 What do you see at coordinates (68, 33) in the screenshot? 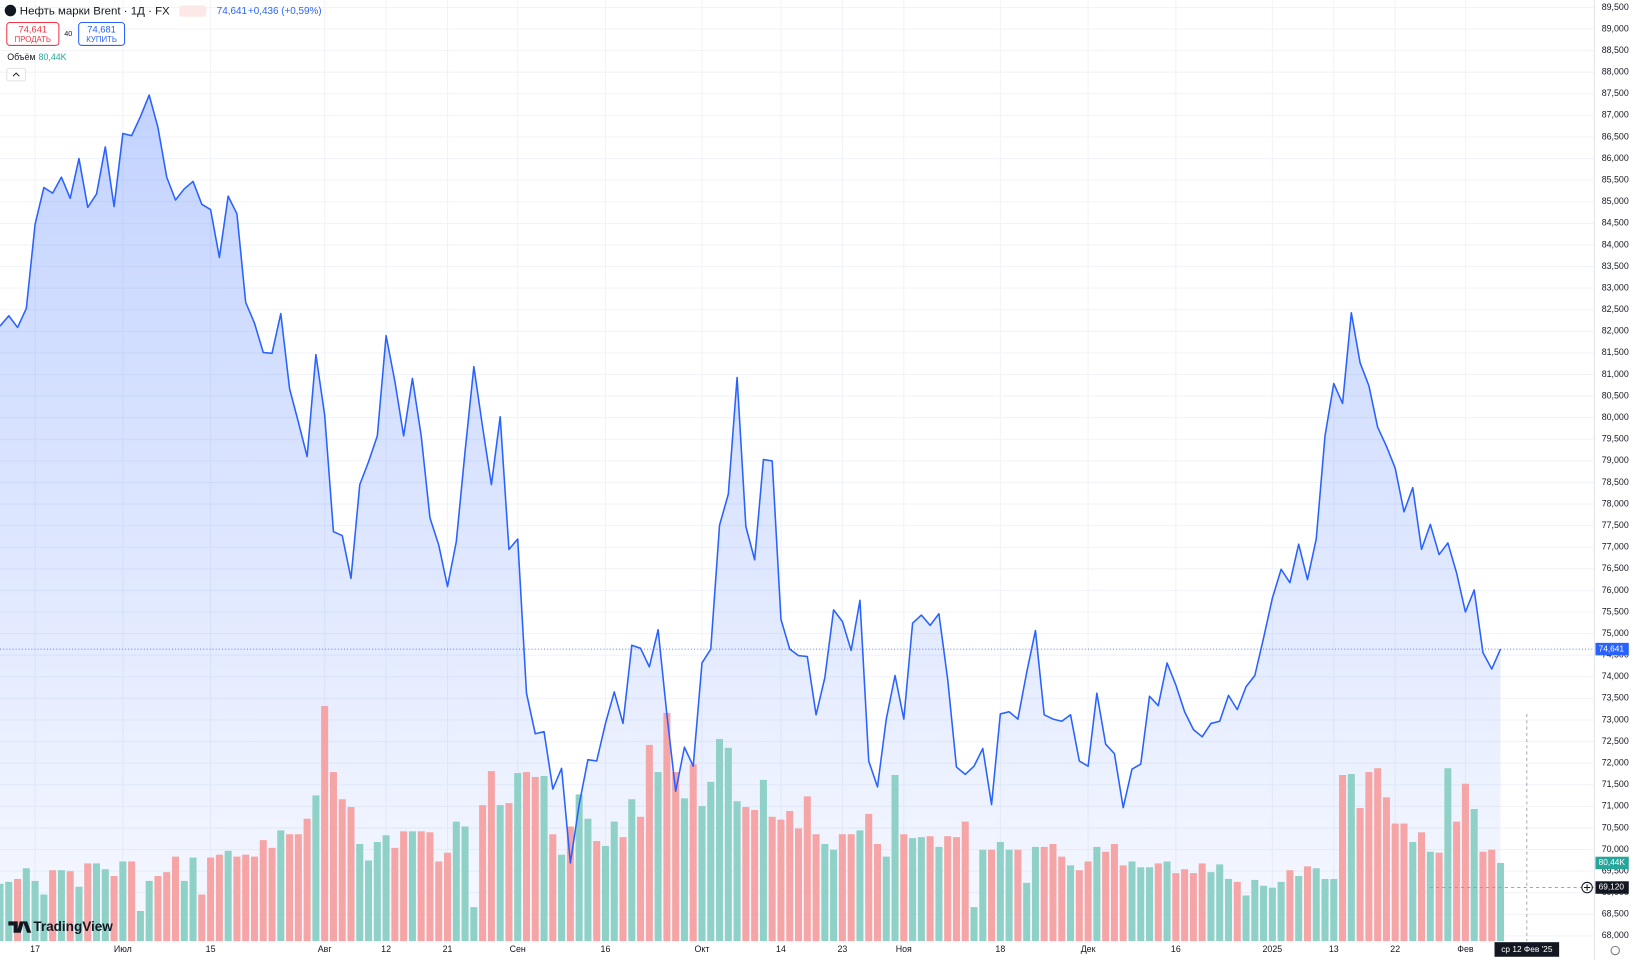
I see `spread: 40` at bounding box center [68, 33].